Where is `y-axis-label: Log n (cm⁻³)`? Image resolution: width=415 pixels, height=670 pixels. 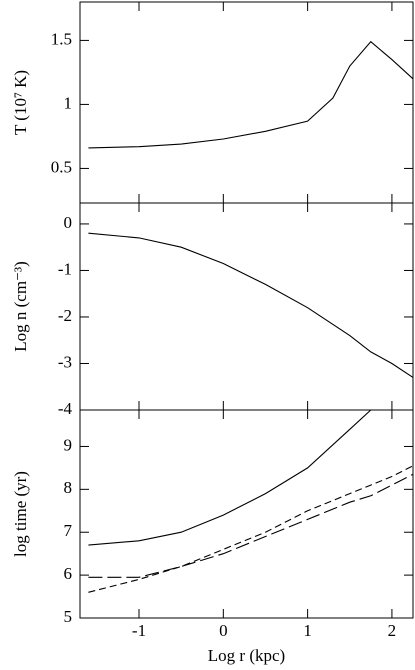
y-axis-label: Log n (cm⁻³) is located at coordinates (20, 306).